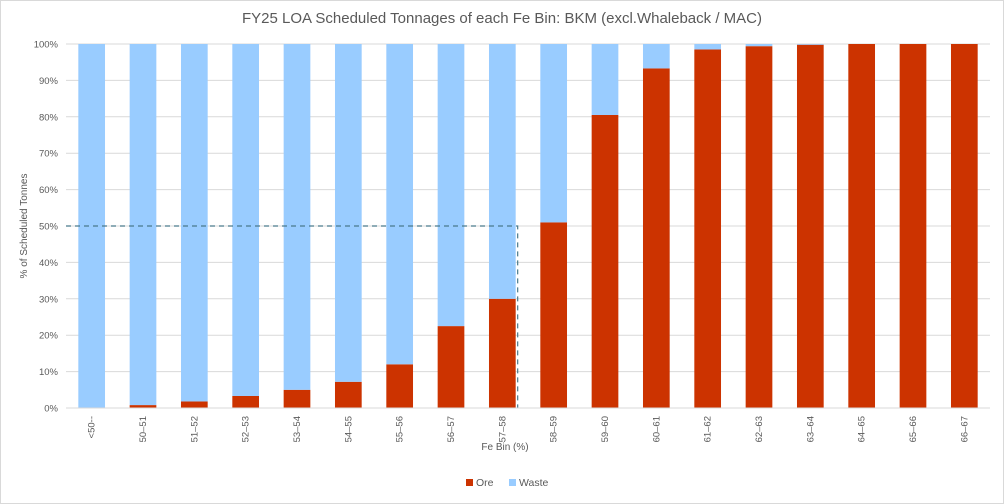 The width and height of the screenshot is (1004, 504). I want to click on y-tick-label: 0%, so click(51, 409).